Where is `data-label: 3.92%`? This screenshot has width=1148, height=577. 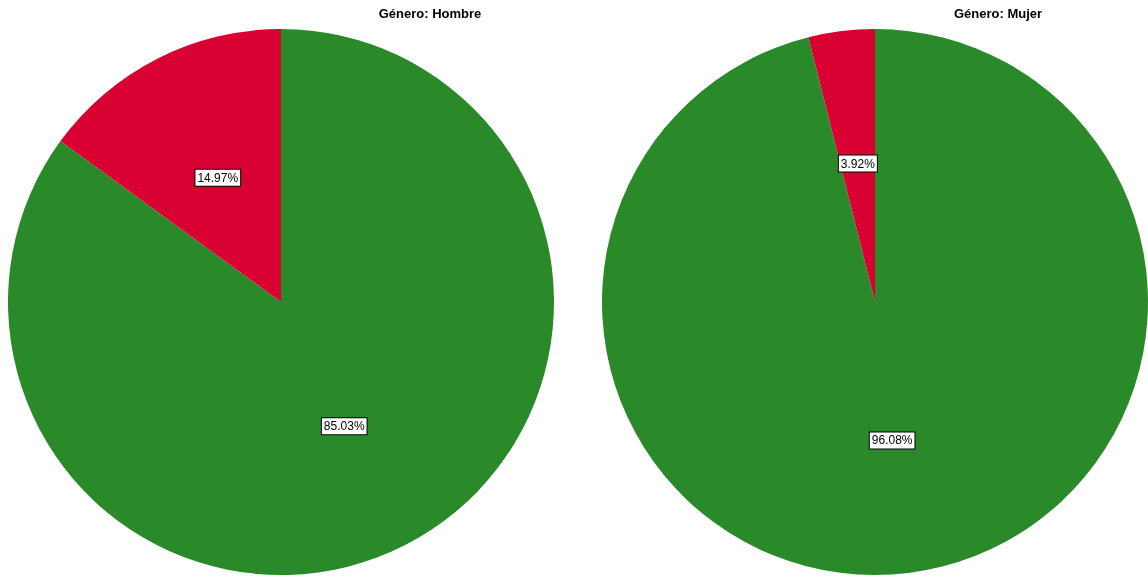
data-label: 3.92% is located at coordinates (858, 163).